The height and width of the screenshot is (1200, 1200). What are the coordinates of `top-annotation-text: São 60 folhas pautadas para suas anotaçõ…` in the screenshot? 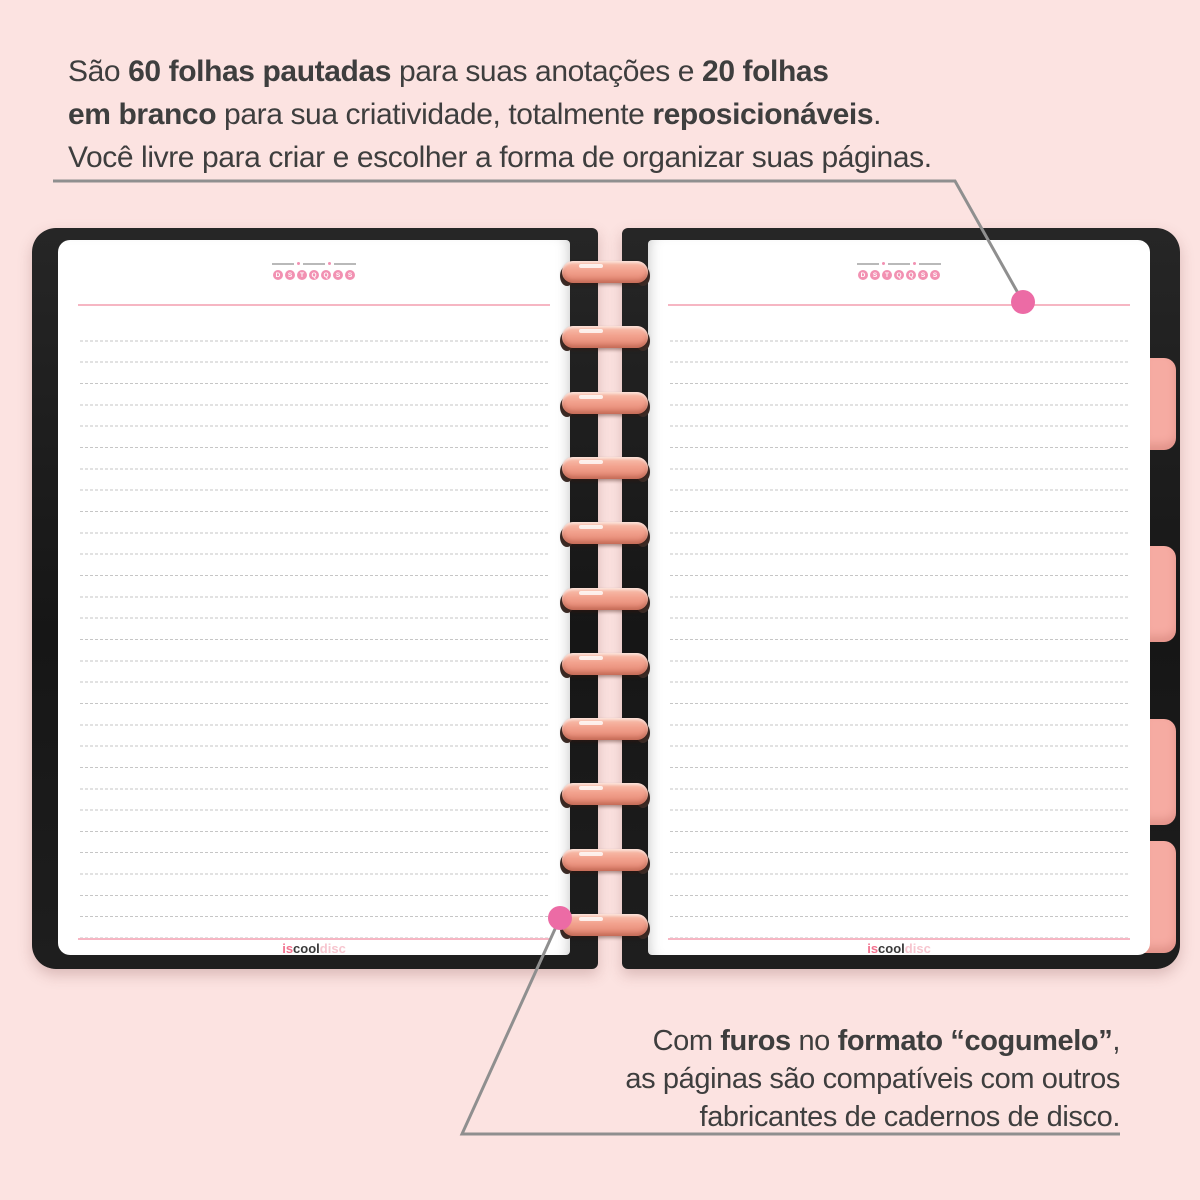 It's located at (500, 114).